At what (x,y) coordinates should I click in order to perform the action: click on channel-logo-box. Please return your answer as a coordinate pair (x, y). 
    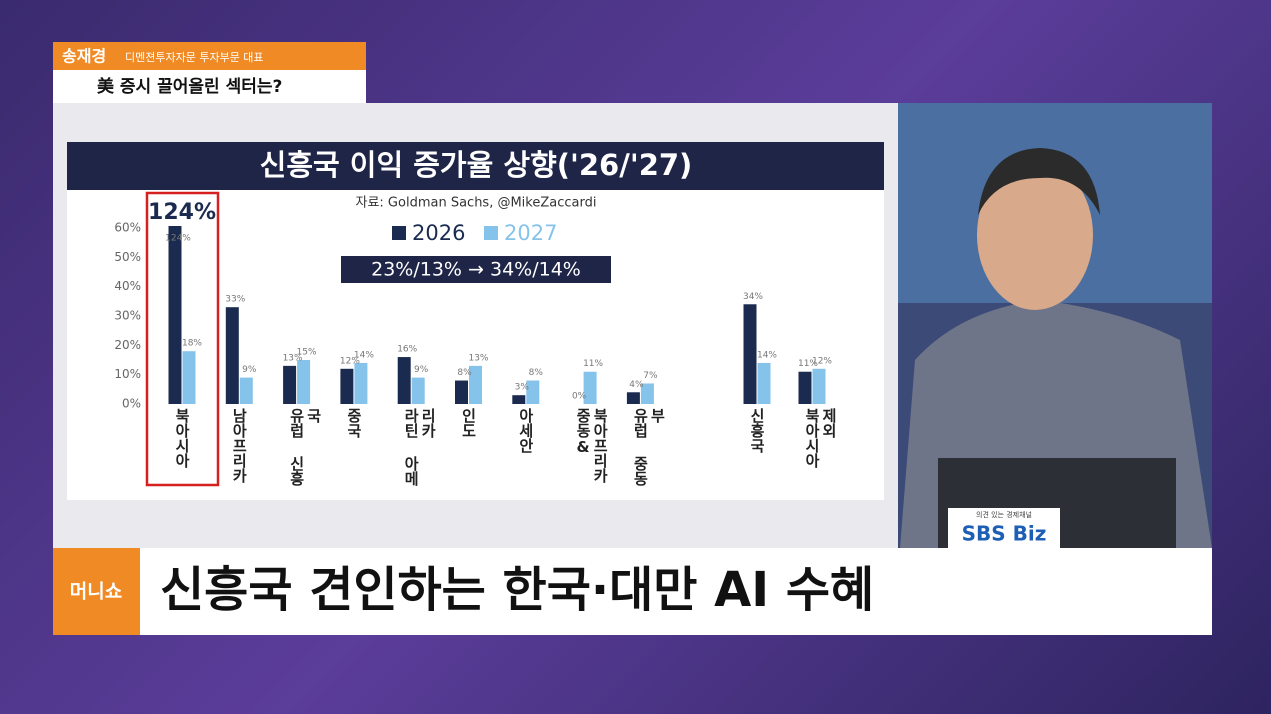
    Looking at the image, I should click on (1004, 528).